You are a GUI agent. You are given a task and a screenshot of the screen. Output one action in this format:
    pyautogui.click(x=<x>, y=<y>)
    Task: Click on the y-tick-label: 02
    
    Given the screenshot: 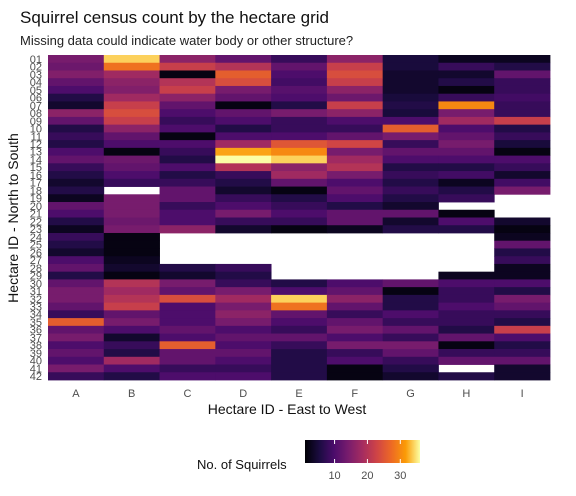 What is the action you would take?
    pyautogui.click(x=36, y=68)
    